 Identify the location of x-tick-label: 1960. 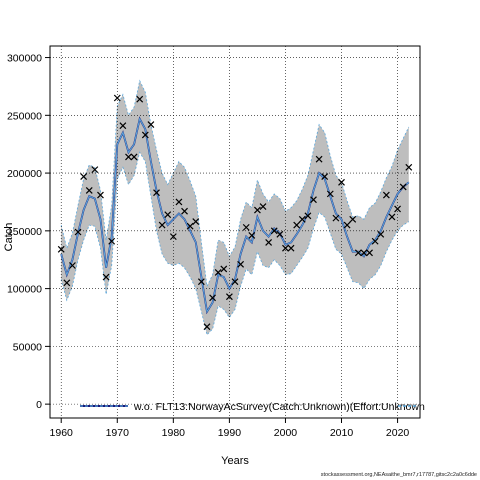
(62, 433).